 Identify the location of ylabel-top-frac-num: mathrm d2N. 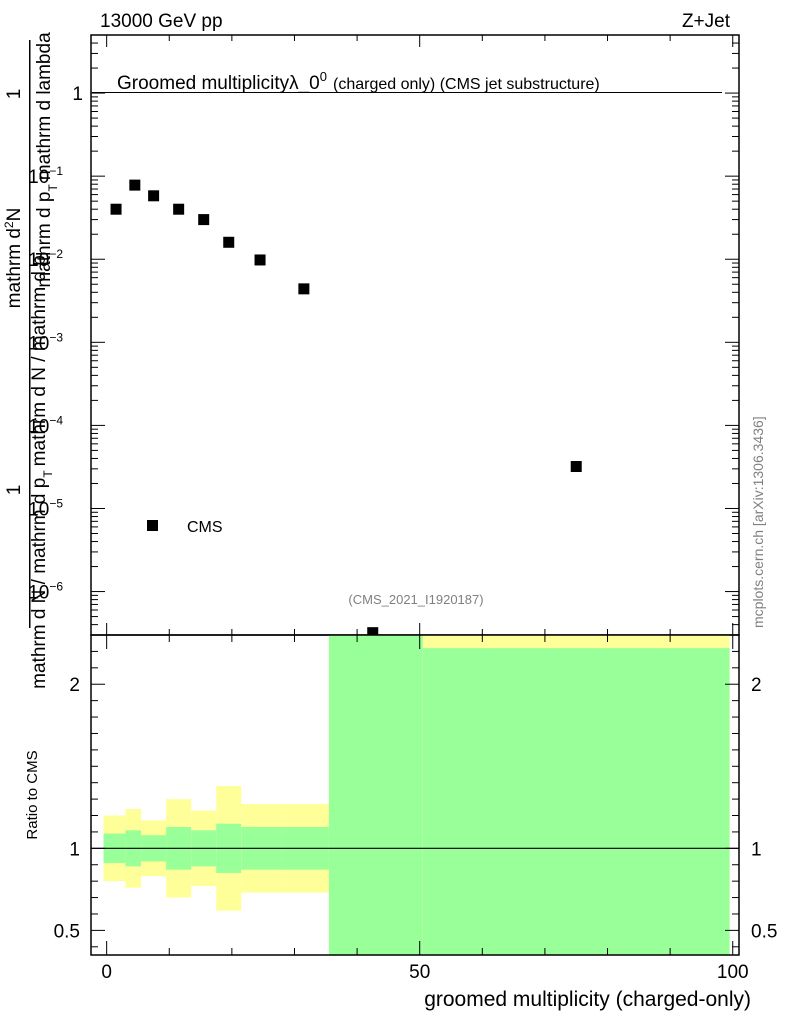
(13, 258).